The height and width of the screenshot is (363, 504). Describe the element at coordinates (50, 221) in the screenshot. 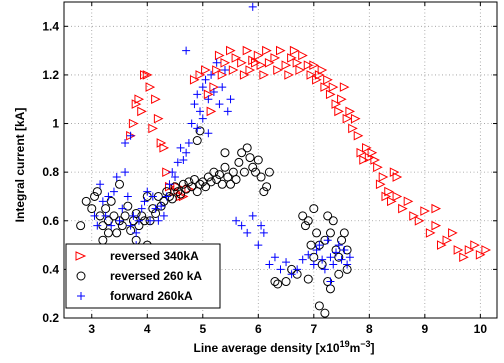

I see `y-tick-label: 0.6` at that location.